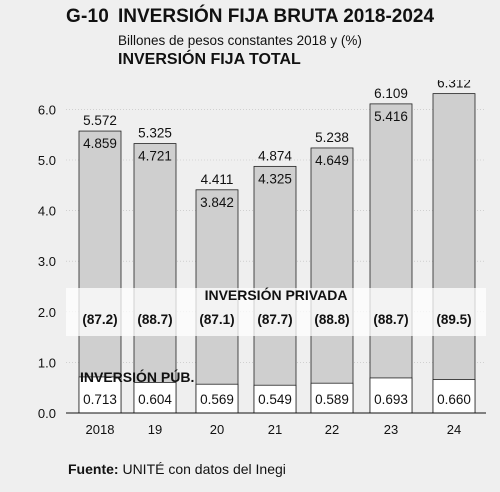 The image size is (500, 492). I want to click on total-value-label: 5.572, so click(100, 120).